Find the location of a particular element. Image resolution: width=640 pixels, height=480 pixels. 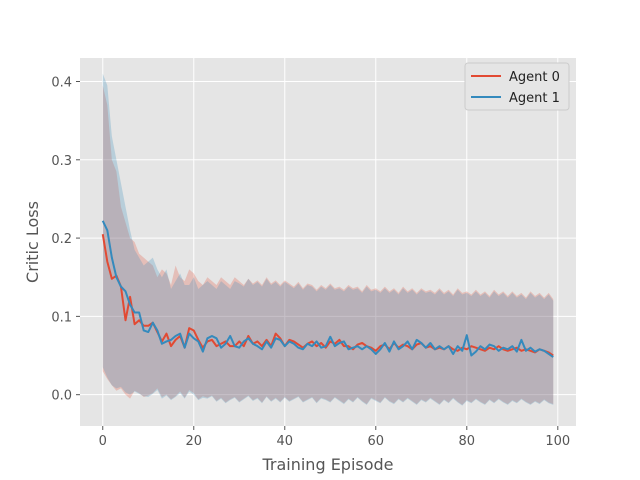

x-axis-label: Training Episode is located at coordinates (327, 464).